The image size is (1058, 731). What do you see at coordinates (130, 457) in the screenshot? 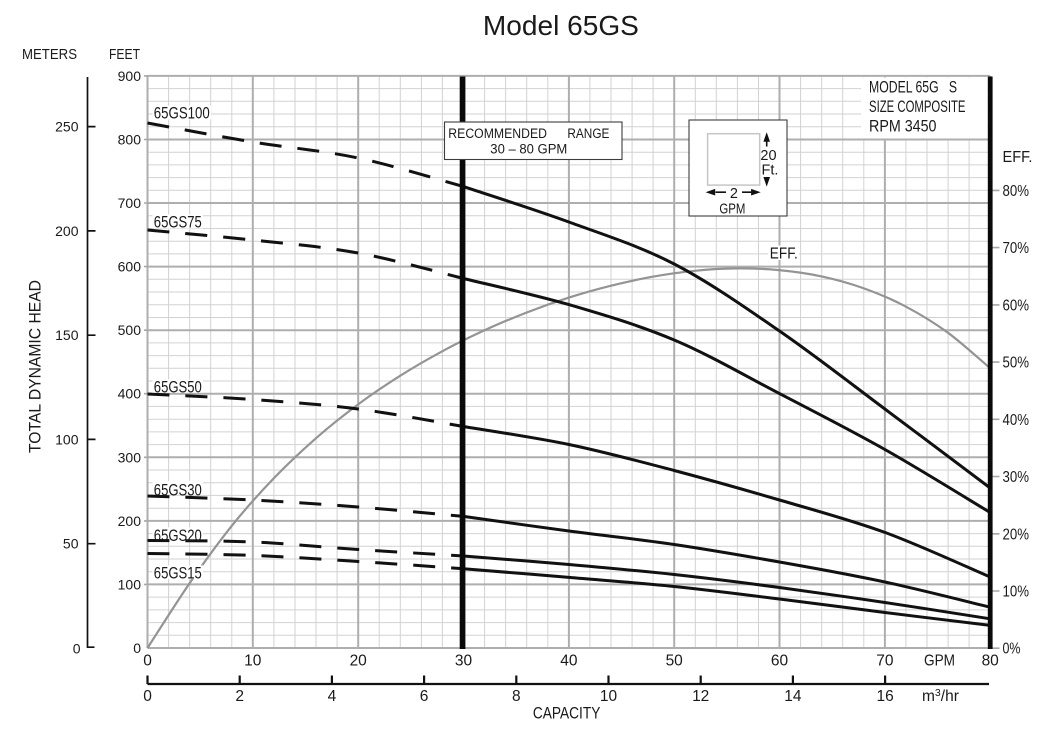
I see `svg-text: 300` at bounding box center [130, 457].